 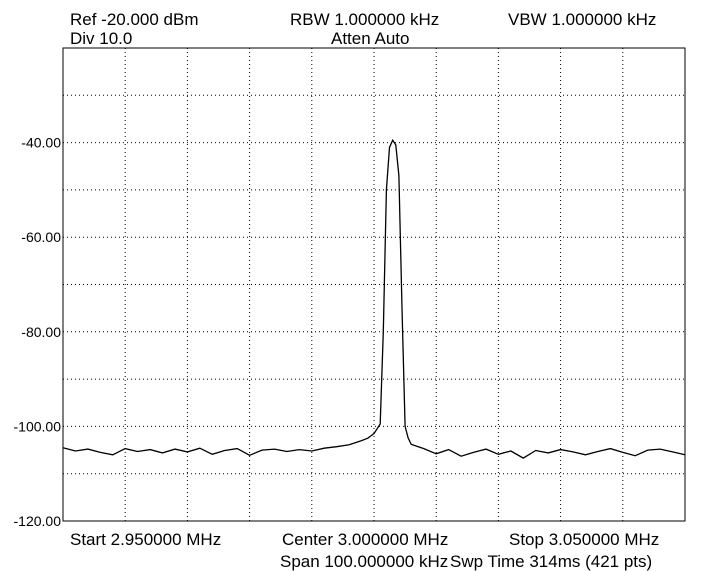 What do you see at coordinates (584, 539) in the screenshot?
I see `stop-freq-label: Stop 3.050000 MHz` at bounding box center [584, 539].